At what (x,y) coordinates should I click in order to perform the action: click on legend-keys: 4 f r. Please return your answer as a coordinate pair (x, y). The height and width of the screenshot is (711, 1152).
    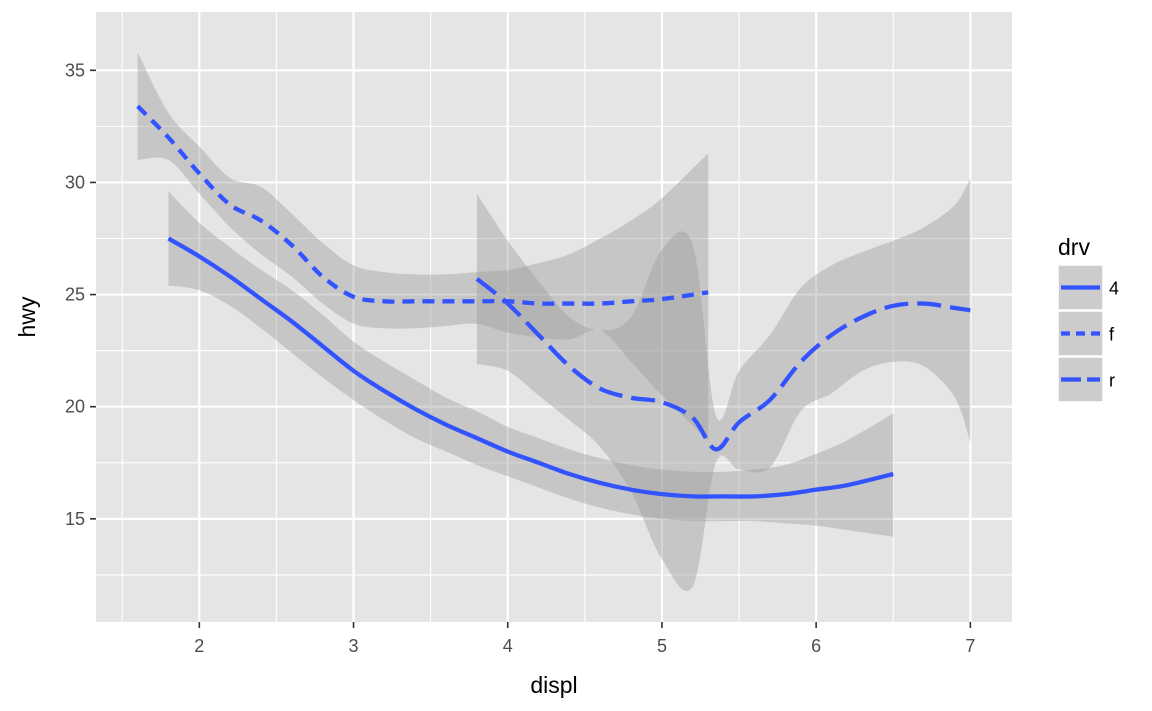
    Looking at the image, I should click on (1088, 333).